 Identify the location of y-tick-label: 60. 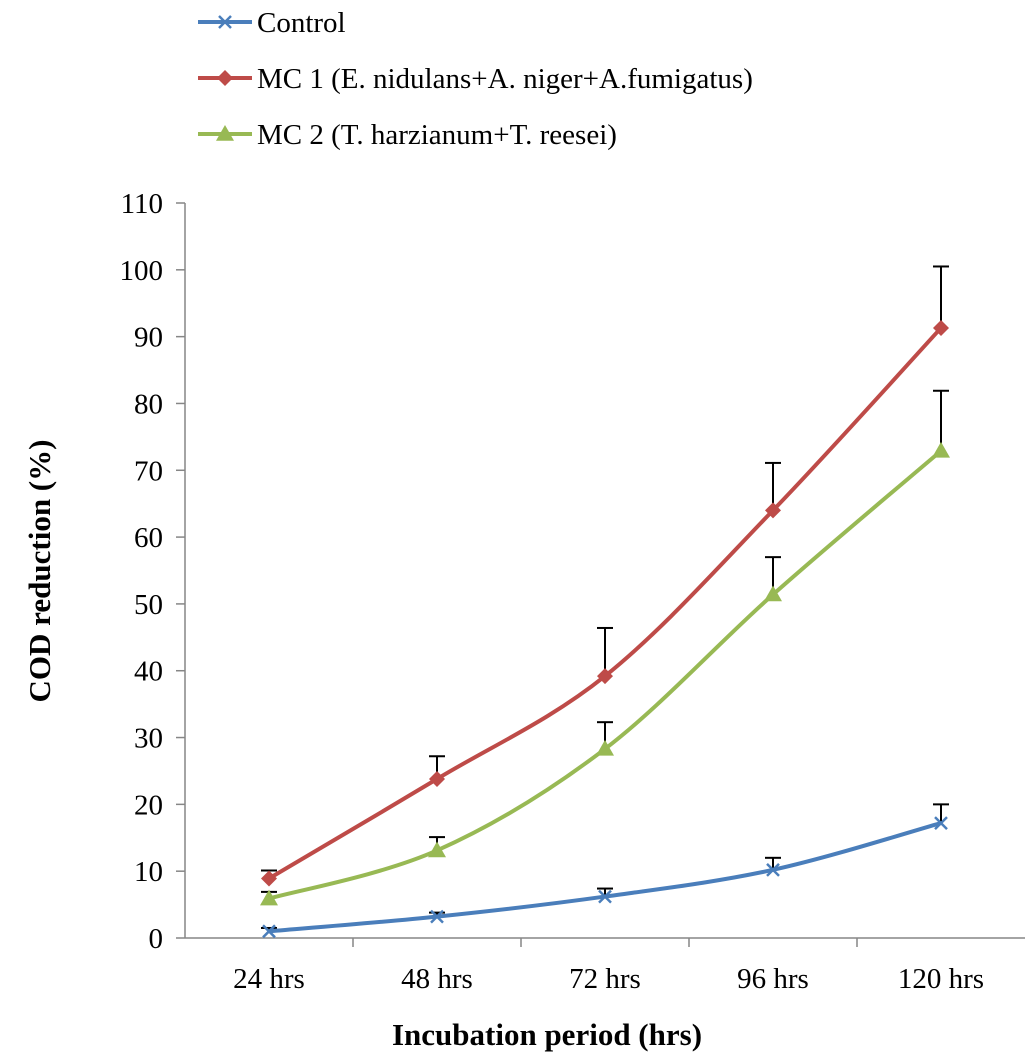
(148, 538).